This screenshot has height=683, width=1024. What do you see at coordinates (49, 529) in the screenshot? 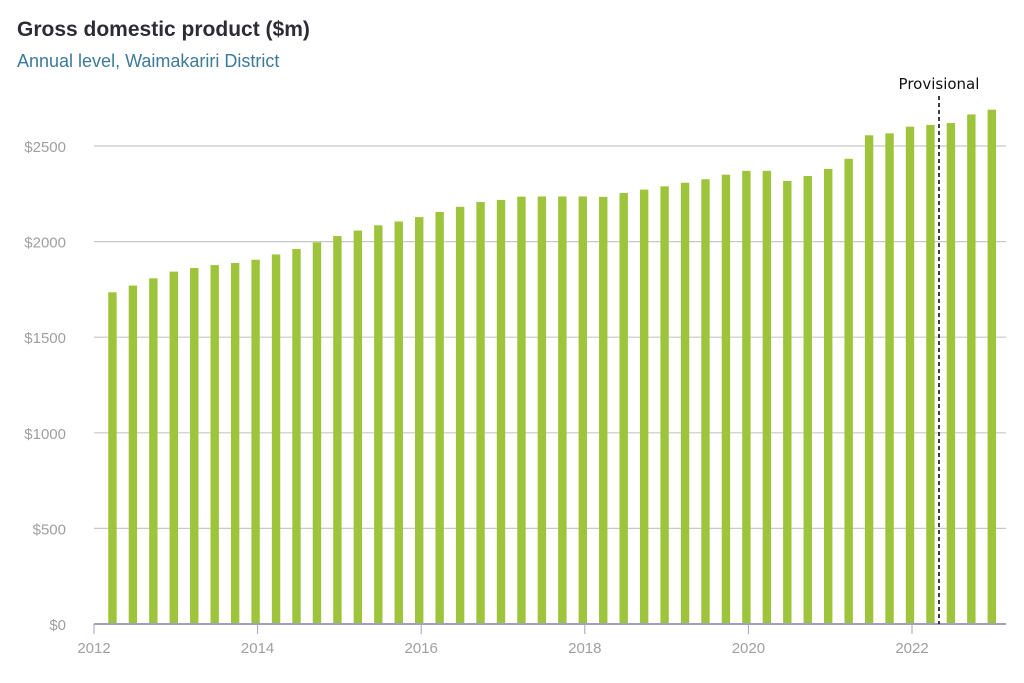
I see `y-tick-label: $500` at bounding box center [49, 529].